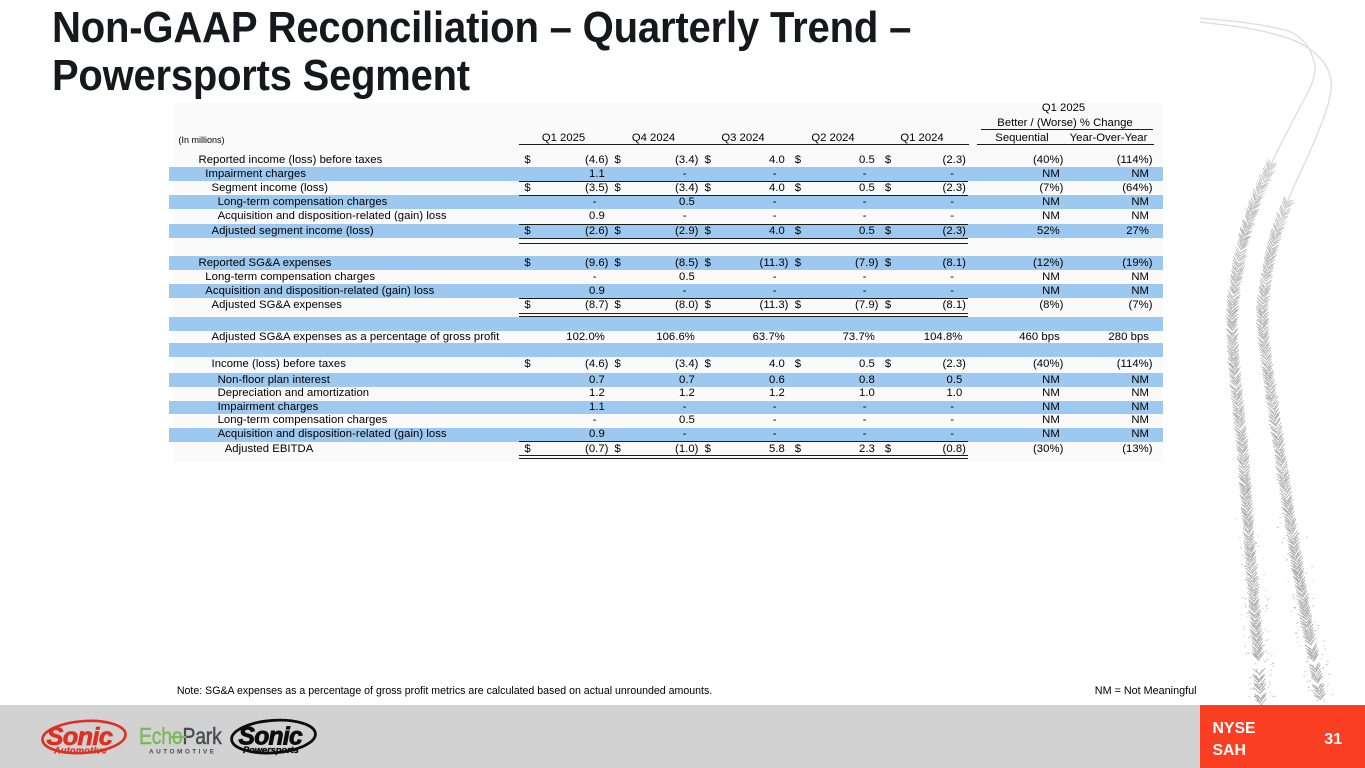  Describe the element at coordinates (271, 749) in the screenshot. I see `svg-text: Powersports` at that location.